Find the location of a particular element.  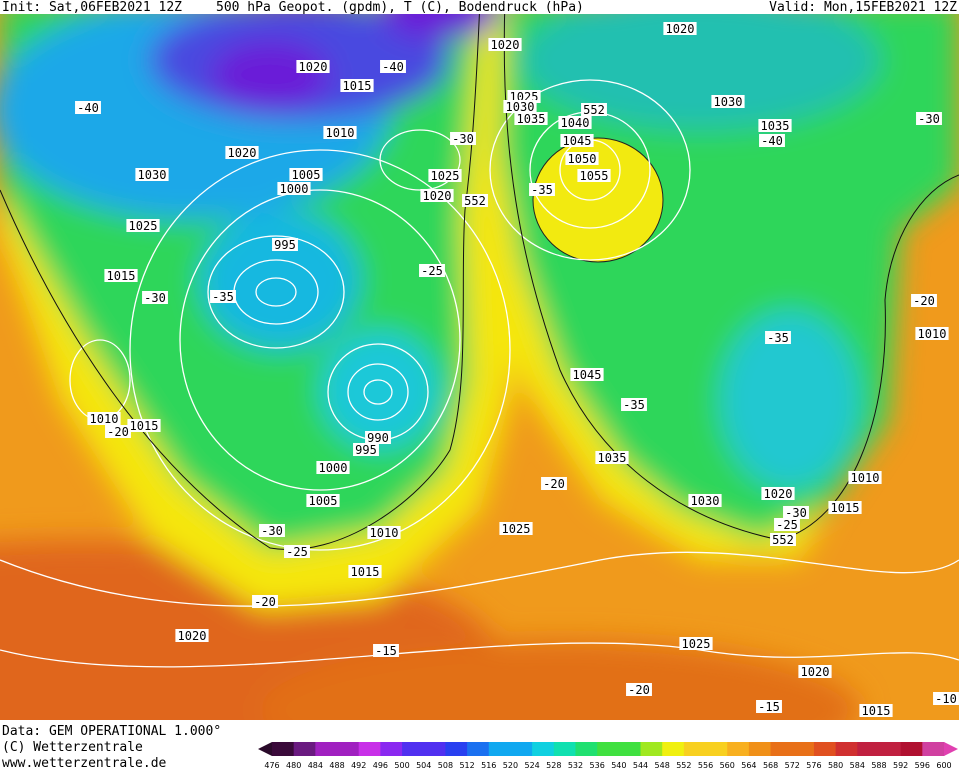

pressure-label: 1005 is located at coordinates (306, 175).